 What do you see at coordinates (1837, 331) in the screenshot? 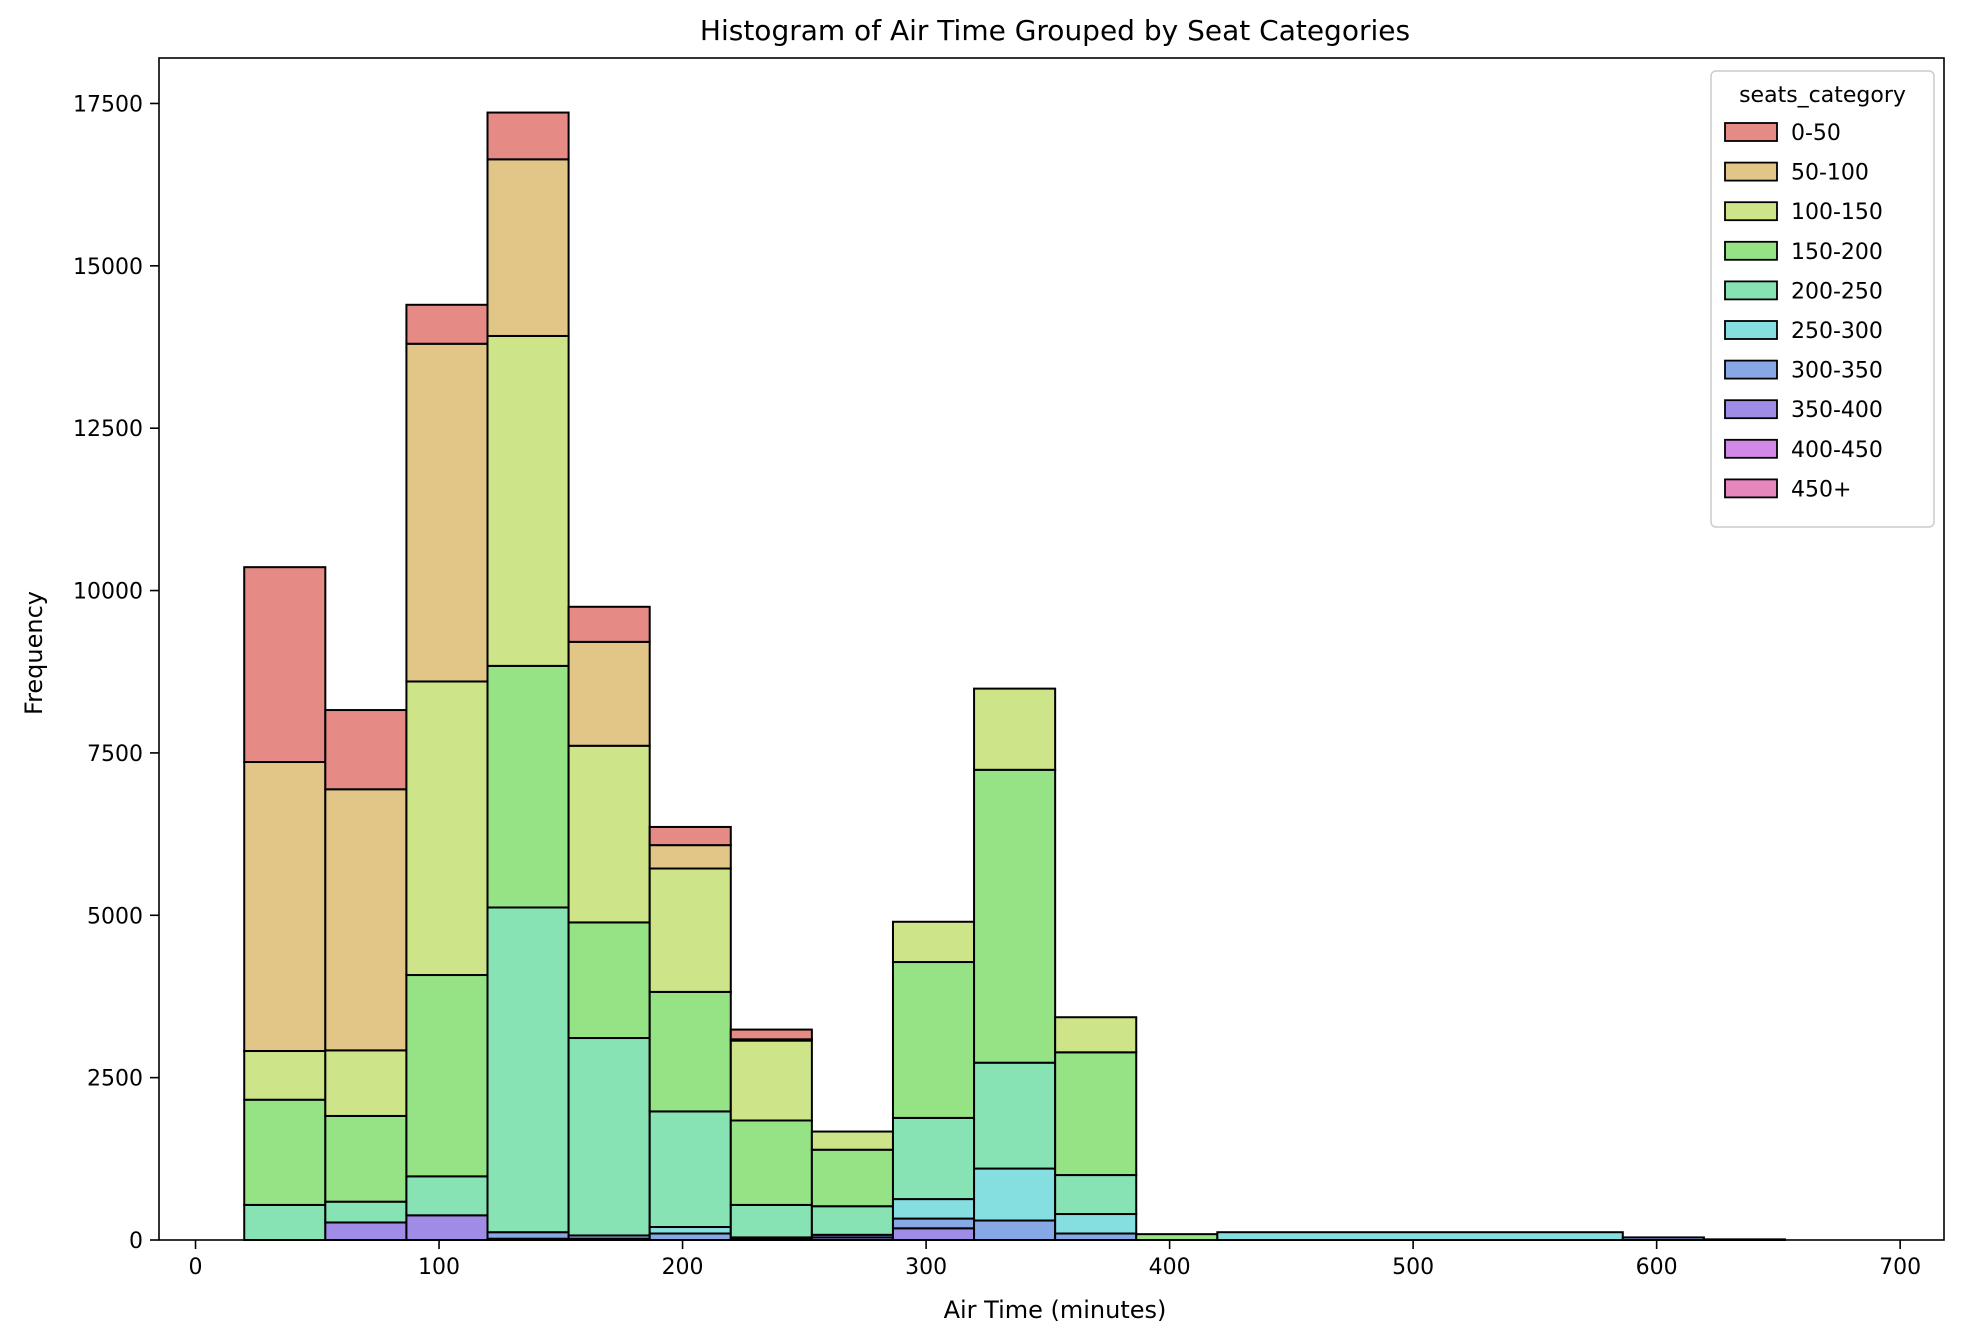
I see `legend-label-250-300: 250-300` at bounding box center [1837, 331].